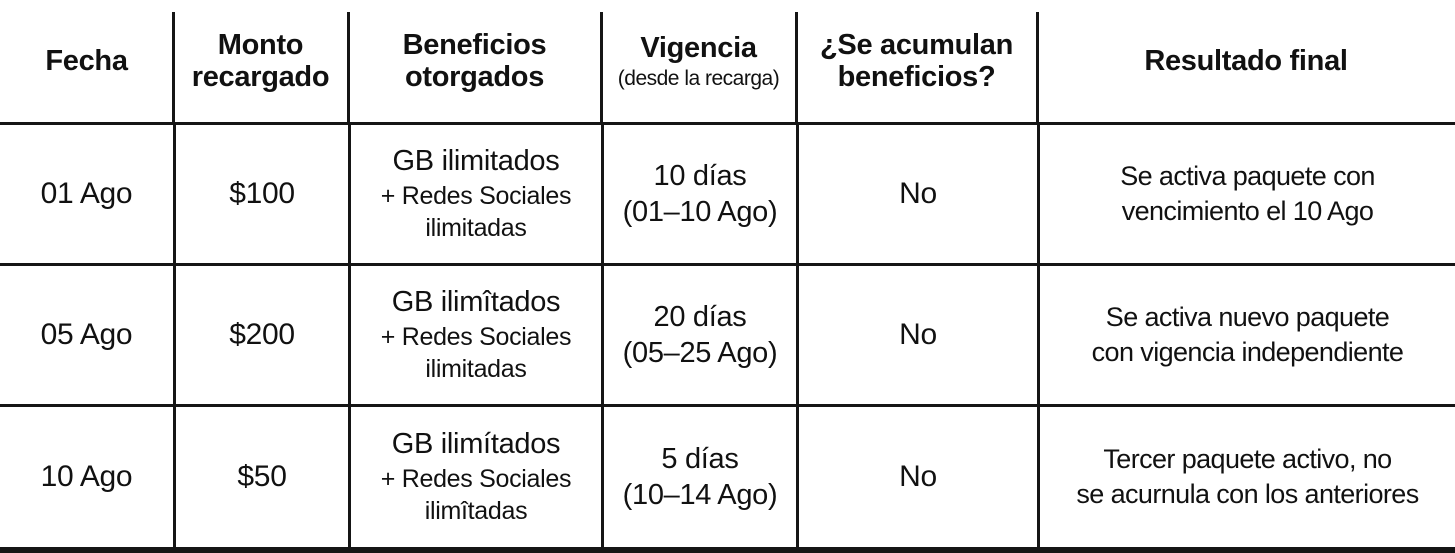  What do you see at coordinates (916, 195) in the screenshot?
I see `row1-acumulan-cell: No` at bounding box center [916, 195].